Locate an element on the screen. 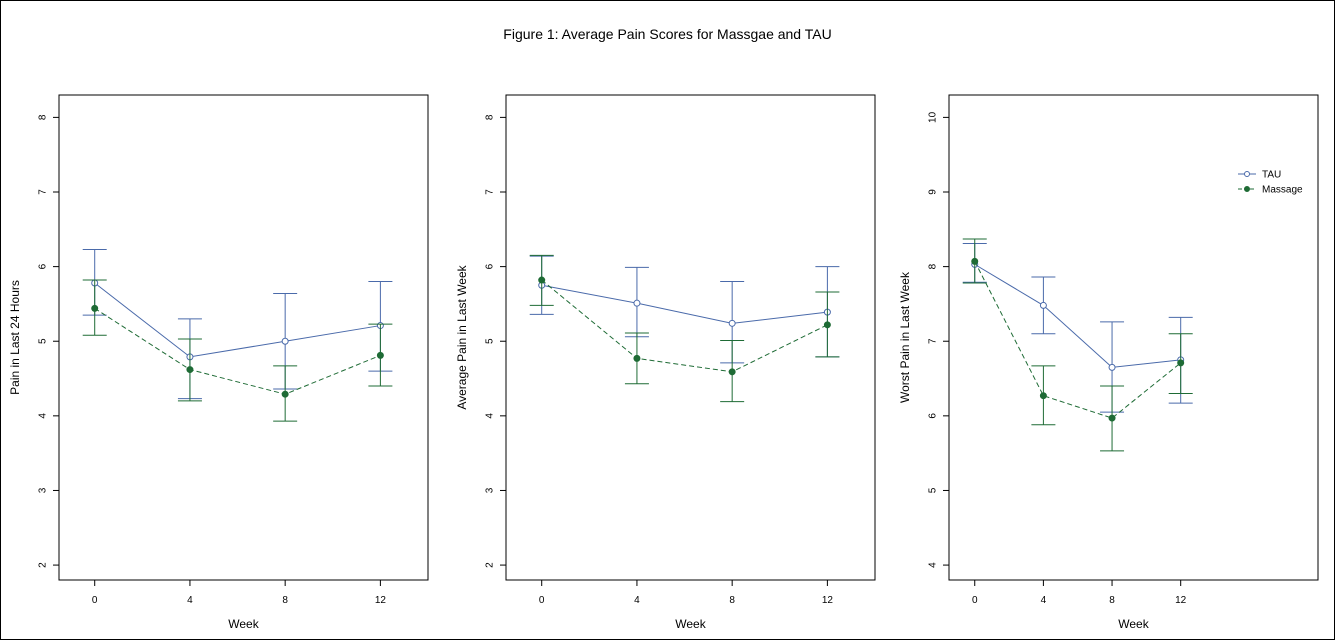 The width and height of the screenshot is (1335, 640). panel2-x-tick-label: 12 is located at coordinates (828, 600).